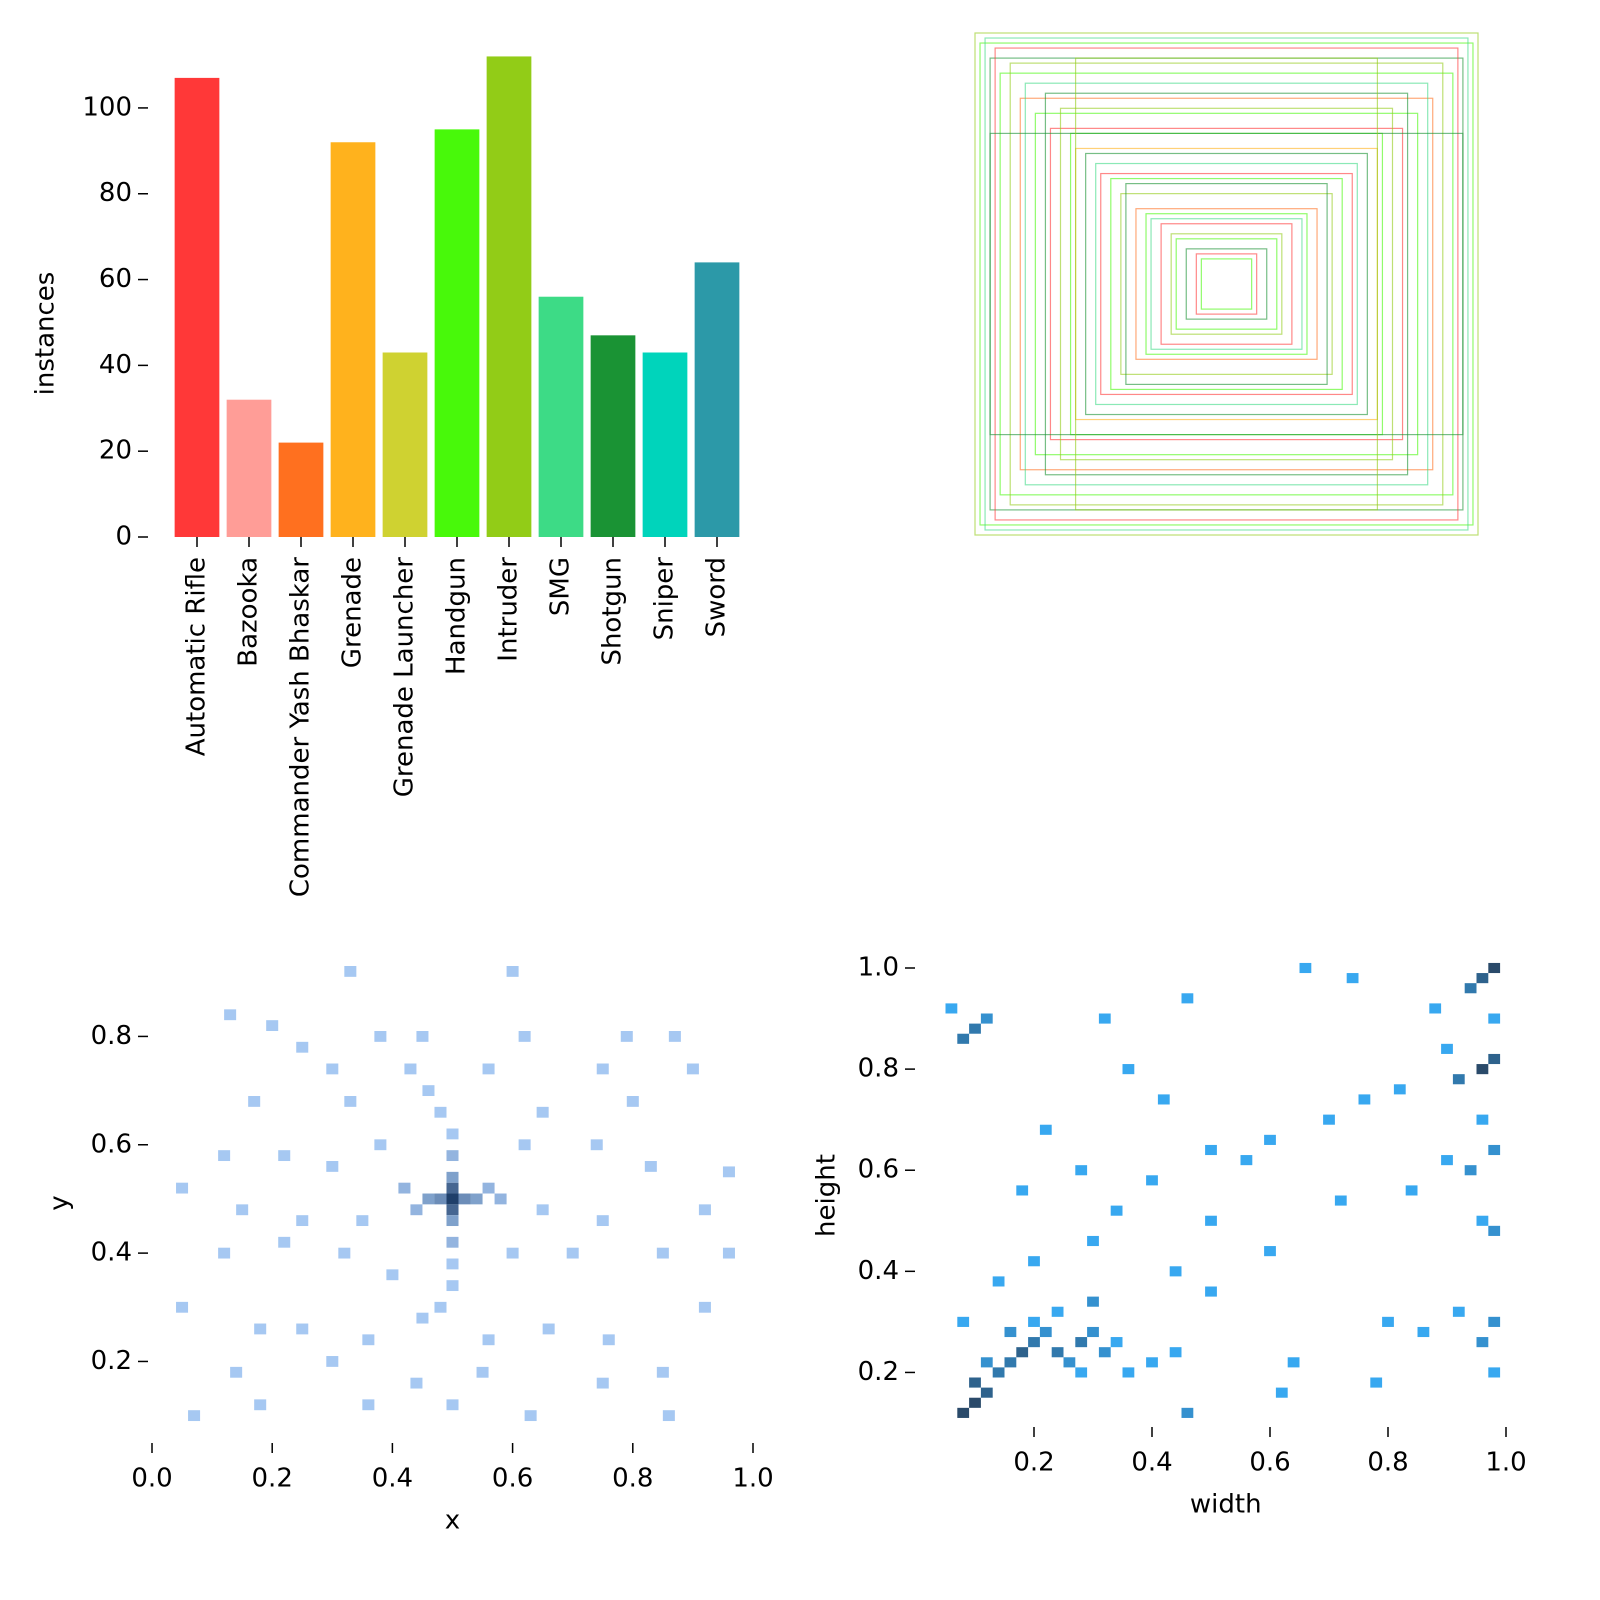  I want to click on x-tick-label: 0.2, so click(1033, 1463).